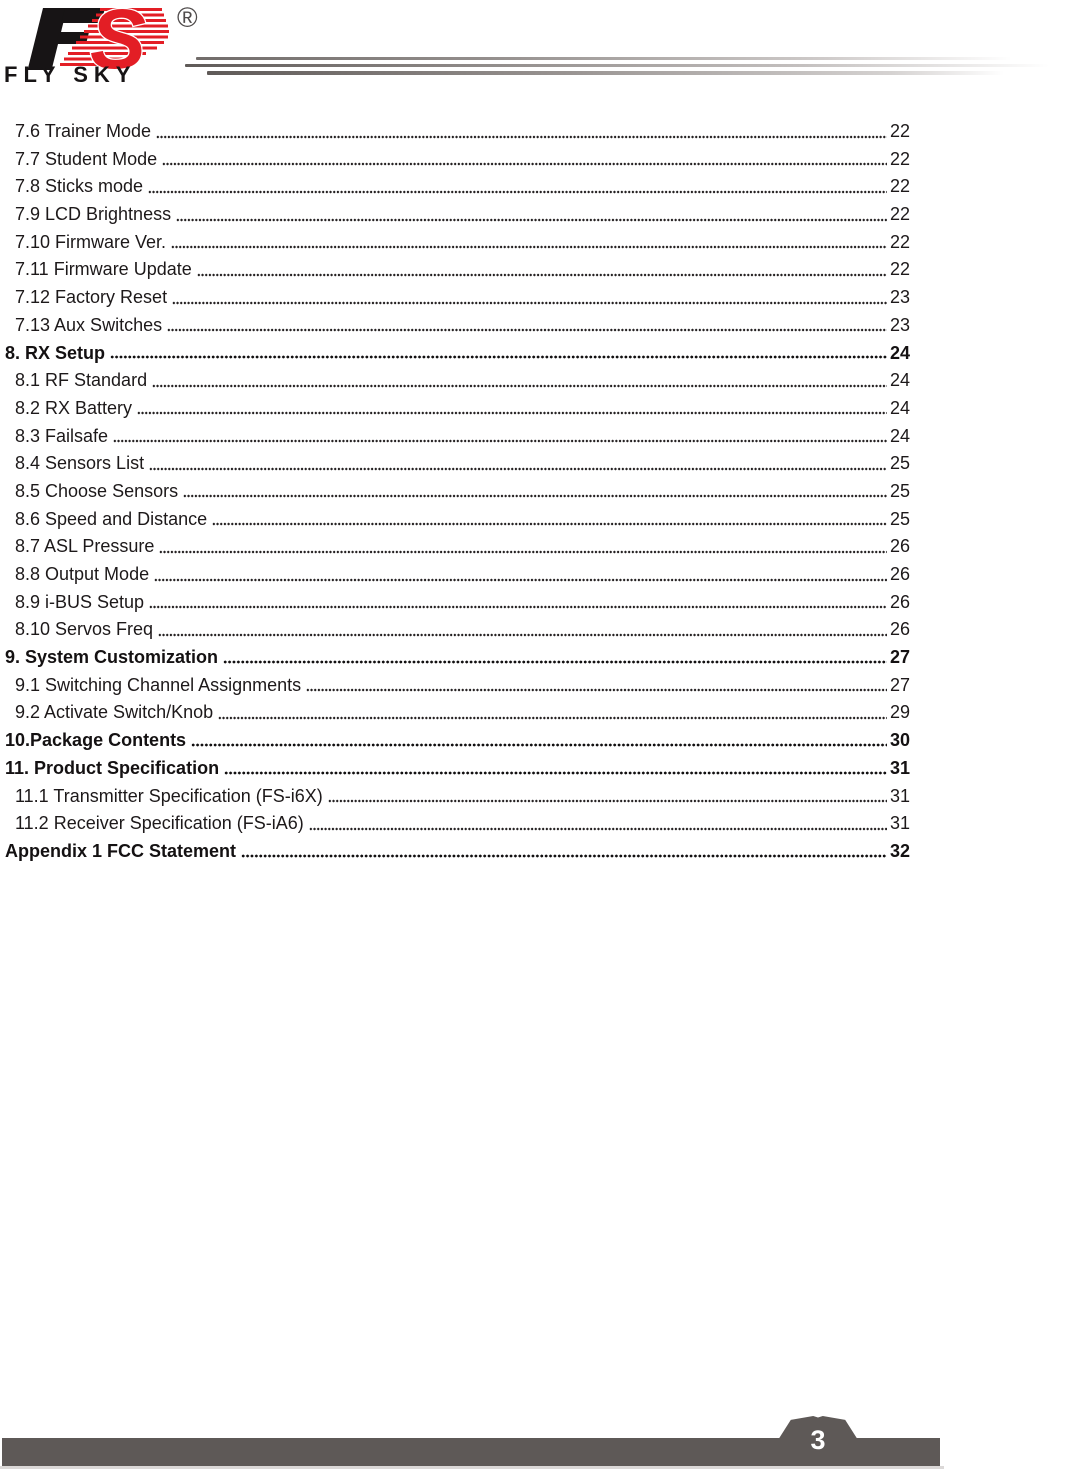 This screenshot has height=1470, width=1067. I want to click on toc-entry-label: 9.1 Switching Channel Assignments, so click(158, 684).